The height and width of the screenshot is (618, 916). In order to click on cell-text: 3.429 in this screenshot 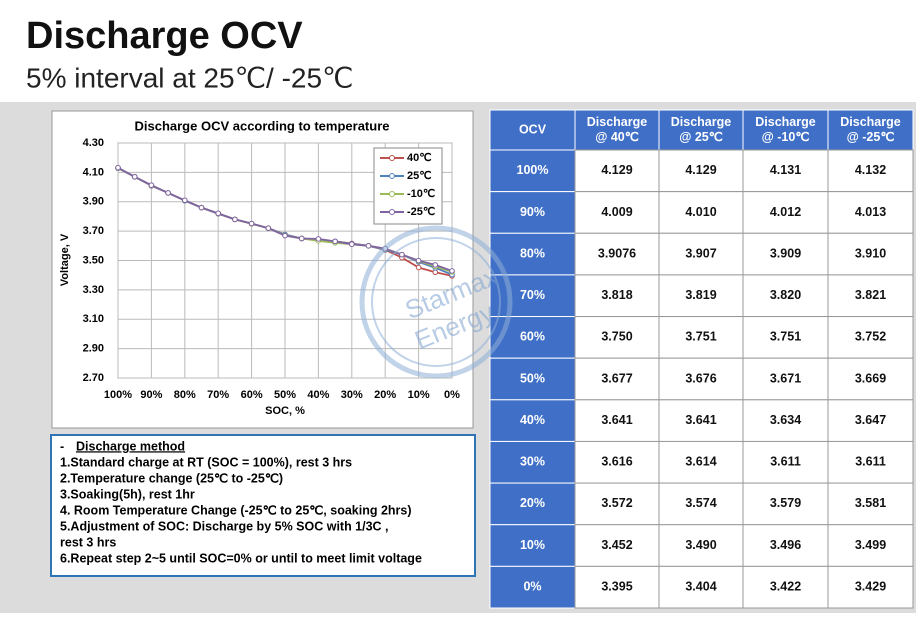, I will do `click(870, 586)`.